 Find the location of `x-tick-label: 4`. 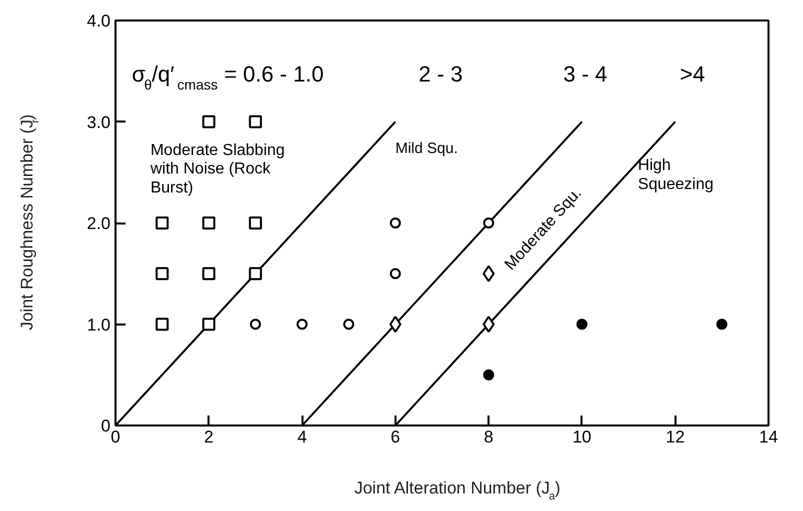

x-tick-label: 4 is located at coordinates (302, 437).